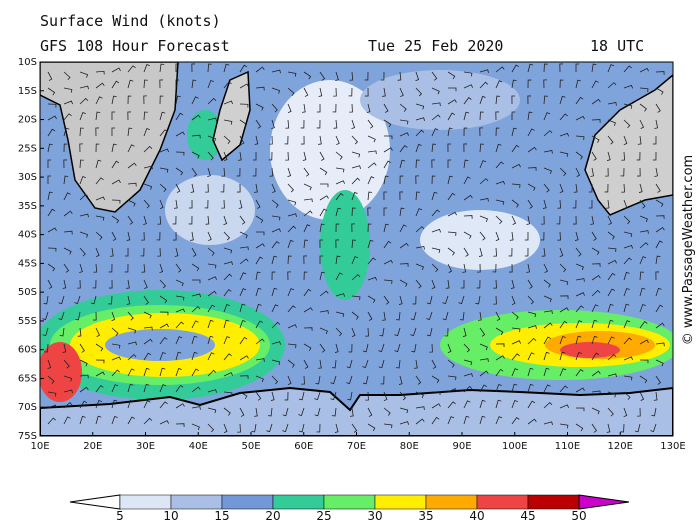 This screenshot has height=525, width=700. I want to click on date: Tue 25 Feb 2020, so click(435, 46).